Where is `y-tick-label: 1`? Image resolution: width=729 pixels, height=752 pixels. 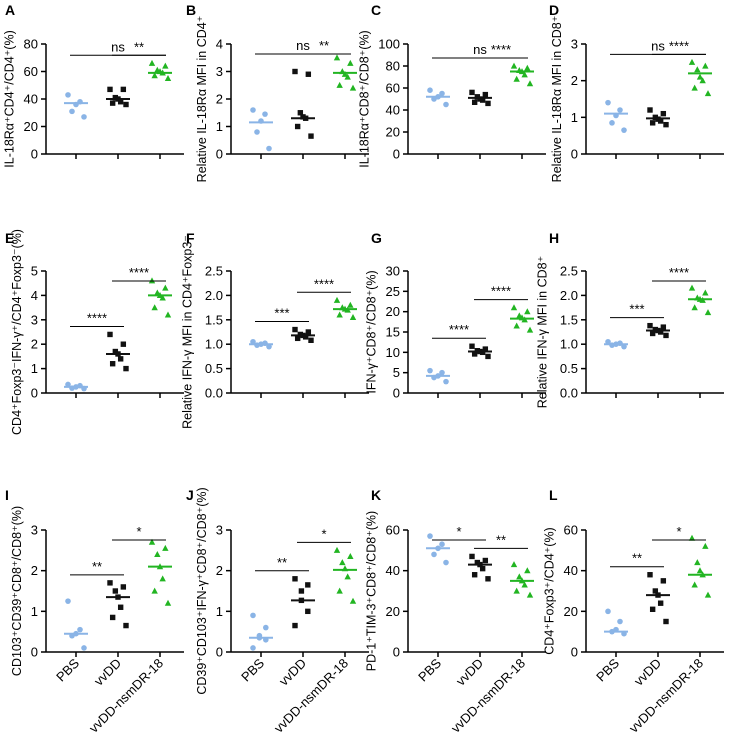 y-tick-label: 1 is located at coordinates (574, 117).